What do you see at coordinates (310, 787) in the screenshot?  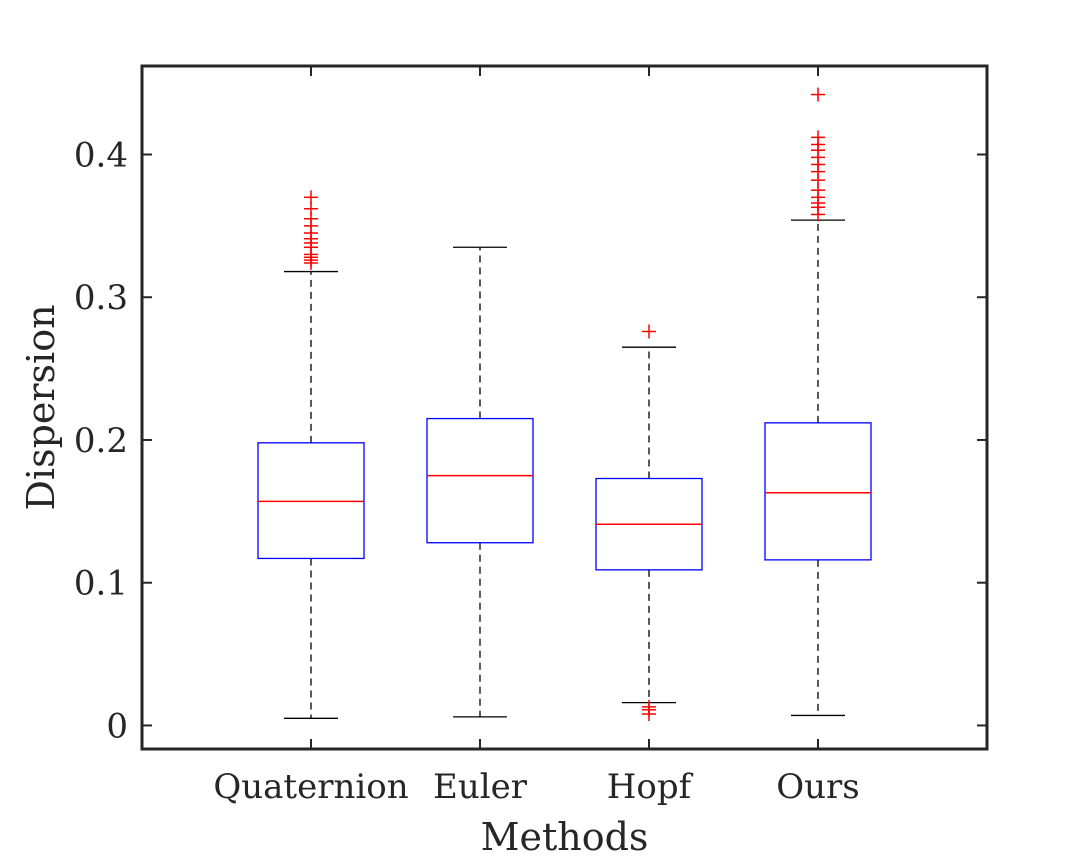 I see `x-tick-label-quaternion: Quaternion` at bounding box center [310, 787].